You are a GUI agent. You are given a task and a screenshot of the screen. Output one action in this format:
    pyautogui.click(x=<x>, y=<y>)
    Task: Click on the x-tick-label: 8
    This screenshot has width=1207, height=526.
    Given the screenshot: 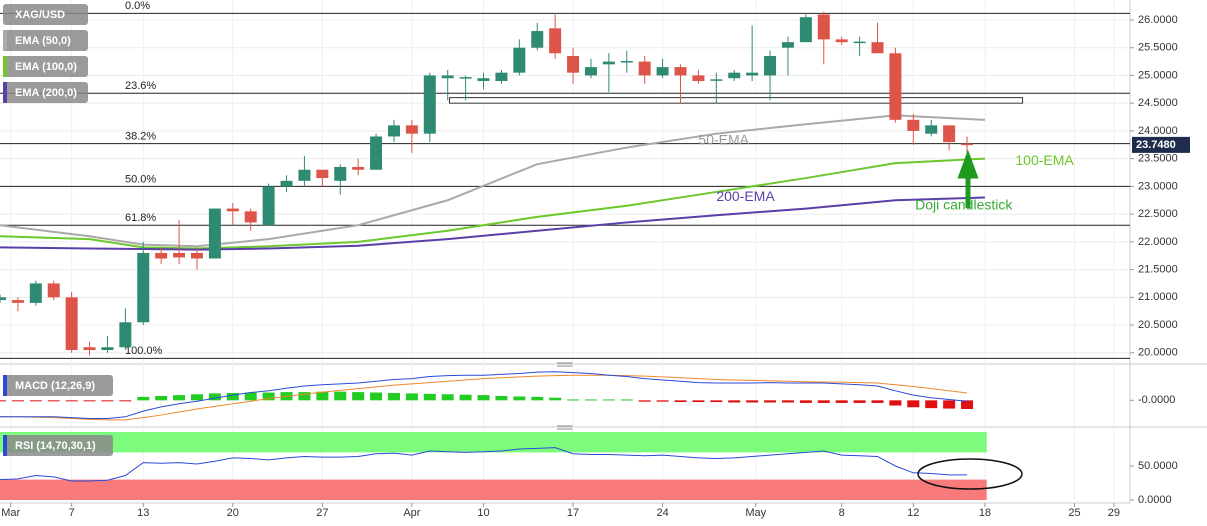 What is the action you would take?
    pyautogui.click(x=842, y=513)
    